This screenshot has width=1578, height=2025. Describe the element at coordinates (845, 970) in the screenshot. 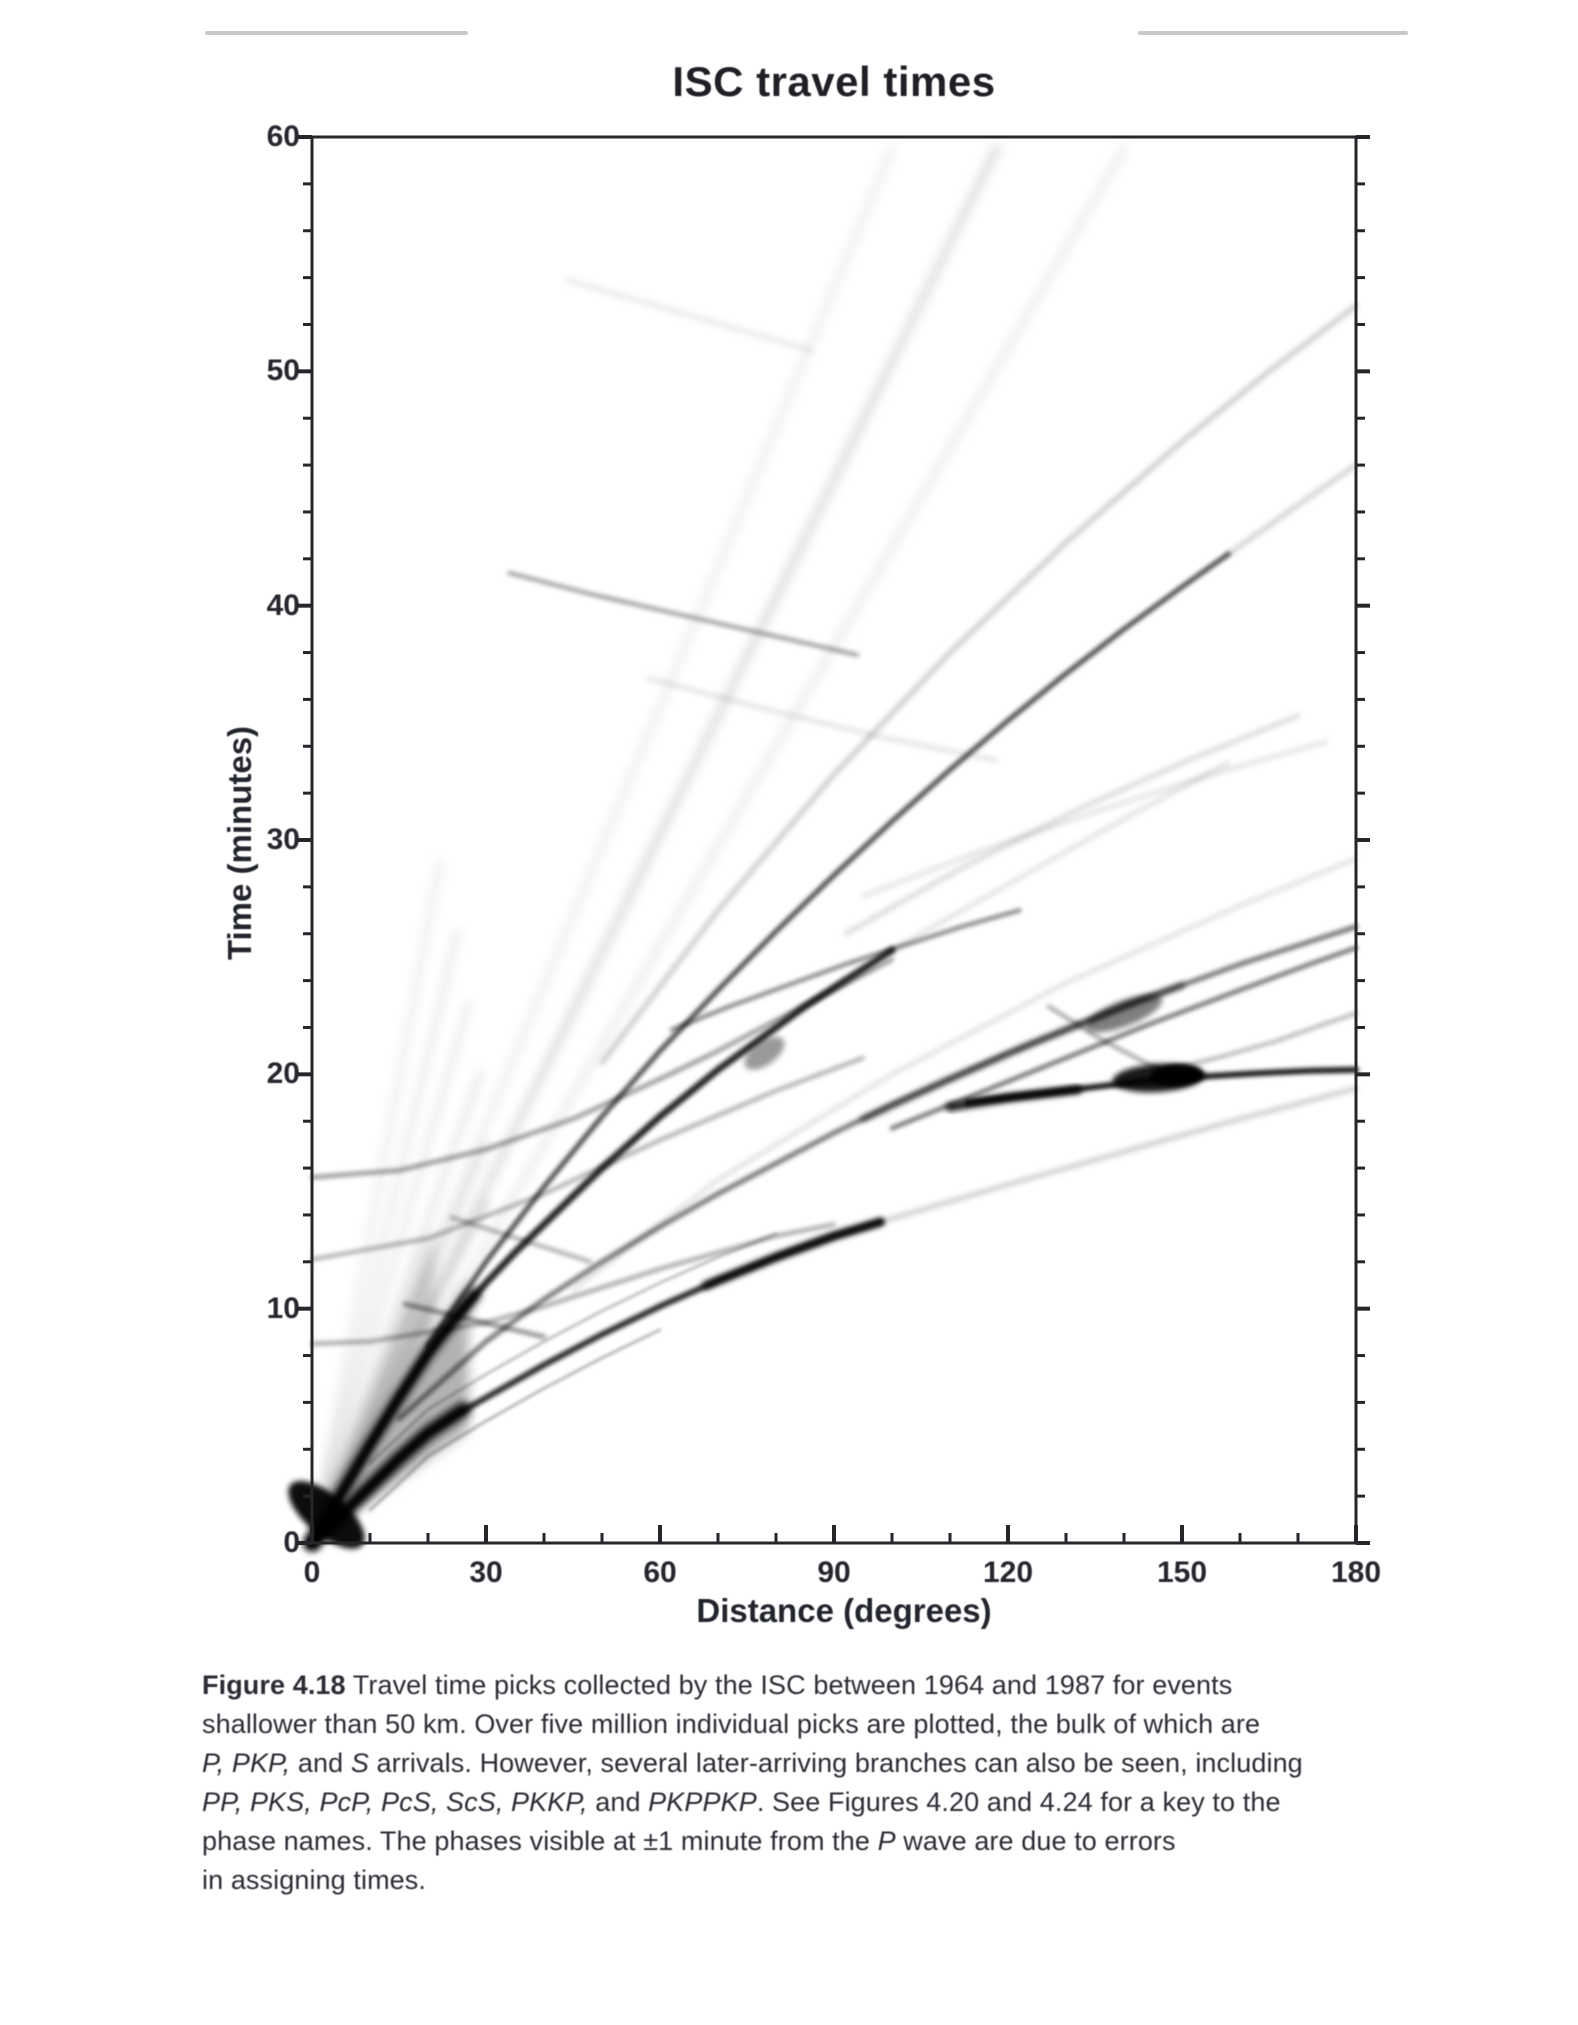

I see `branch-SKS` at that location.